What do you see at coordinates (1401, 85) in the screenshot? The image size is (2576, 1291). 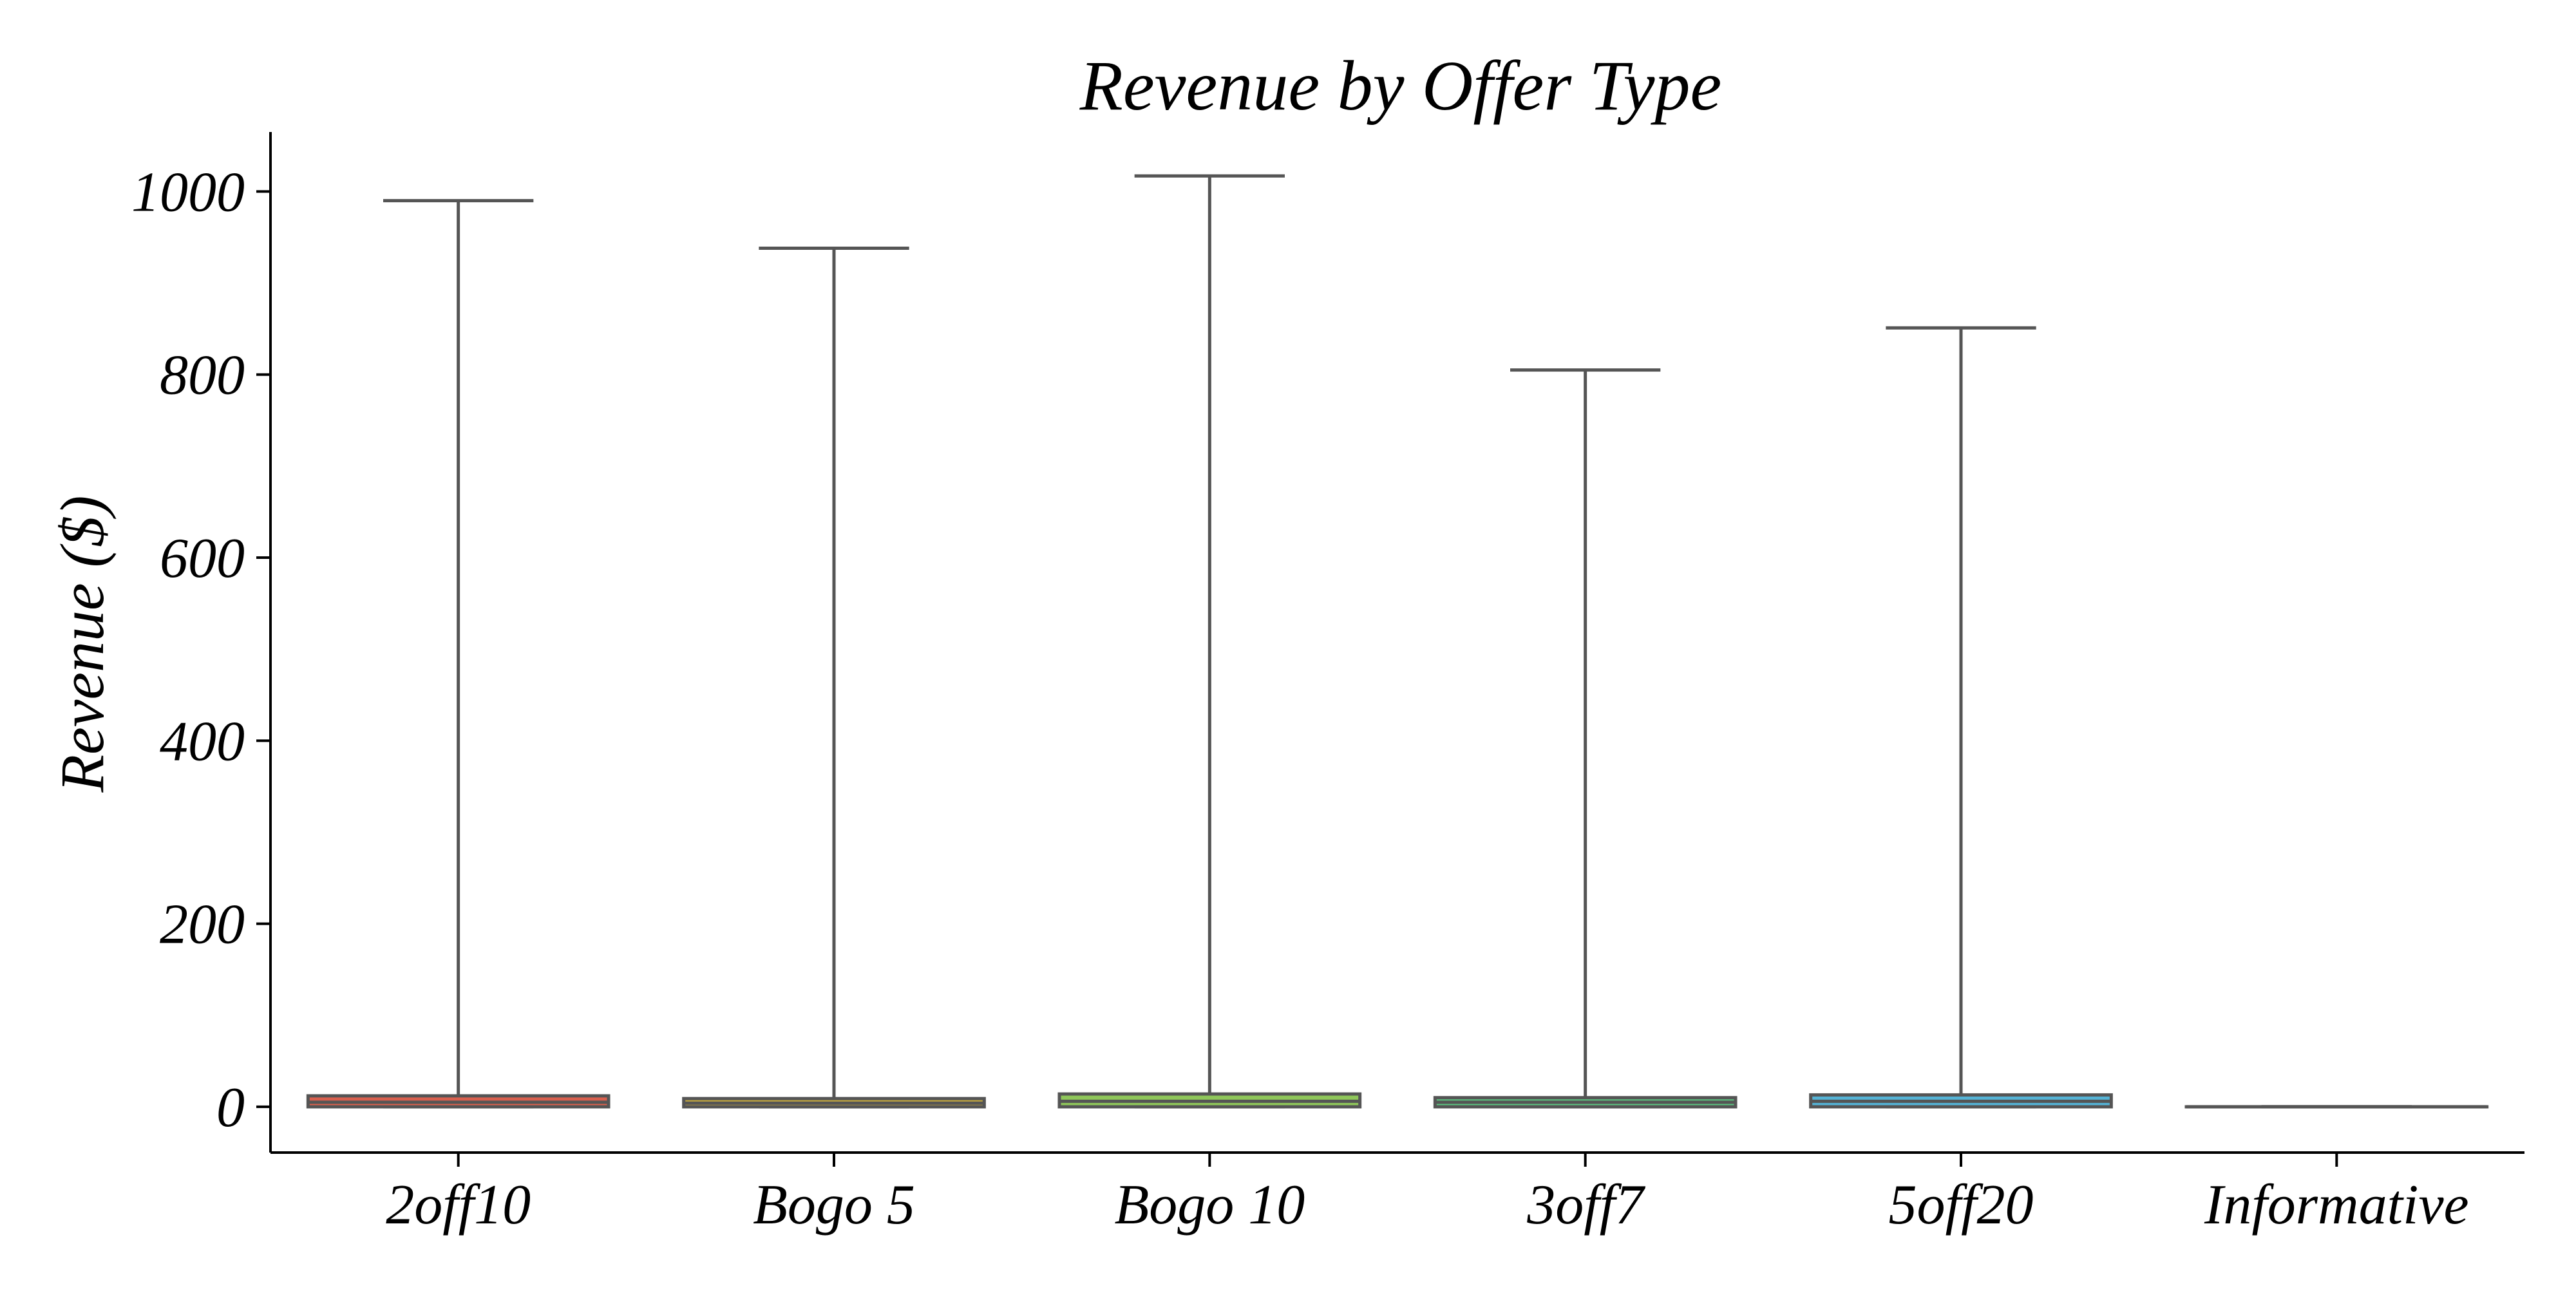 I see `chart-title: Revenue by Offer Type` at bounding box center [1401, 85].